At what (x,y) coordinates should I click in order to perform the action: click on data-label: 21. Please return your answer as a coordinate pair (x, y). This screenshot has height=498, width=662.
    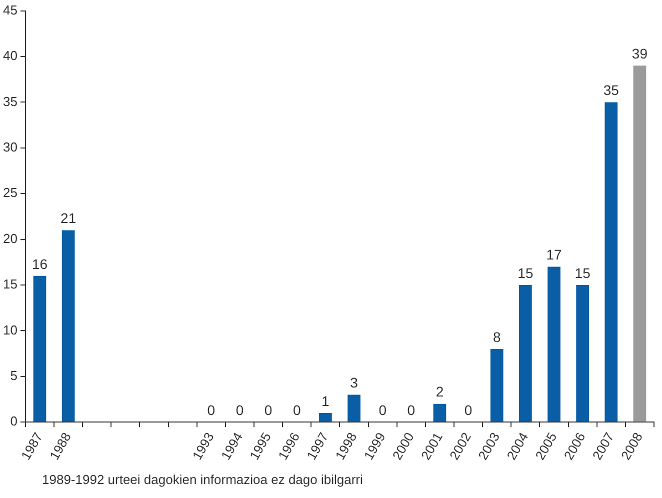
    Looking at the image, I should click on (68, 218).